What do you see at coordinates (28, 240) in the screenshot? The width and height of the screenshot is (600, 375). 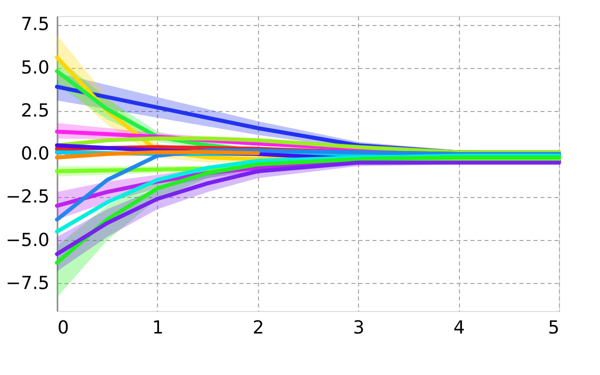 I see `y-tick-label: −5.0` at bounding box center [28, 240].